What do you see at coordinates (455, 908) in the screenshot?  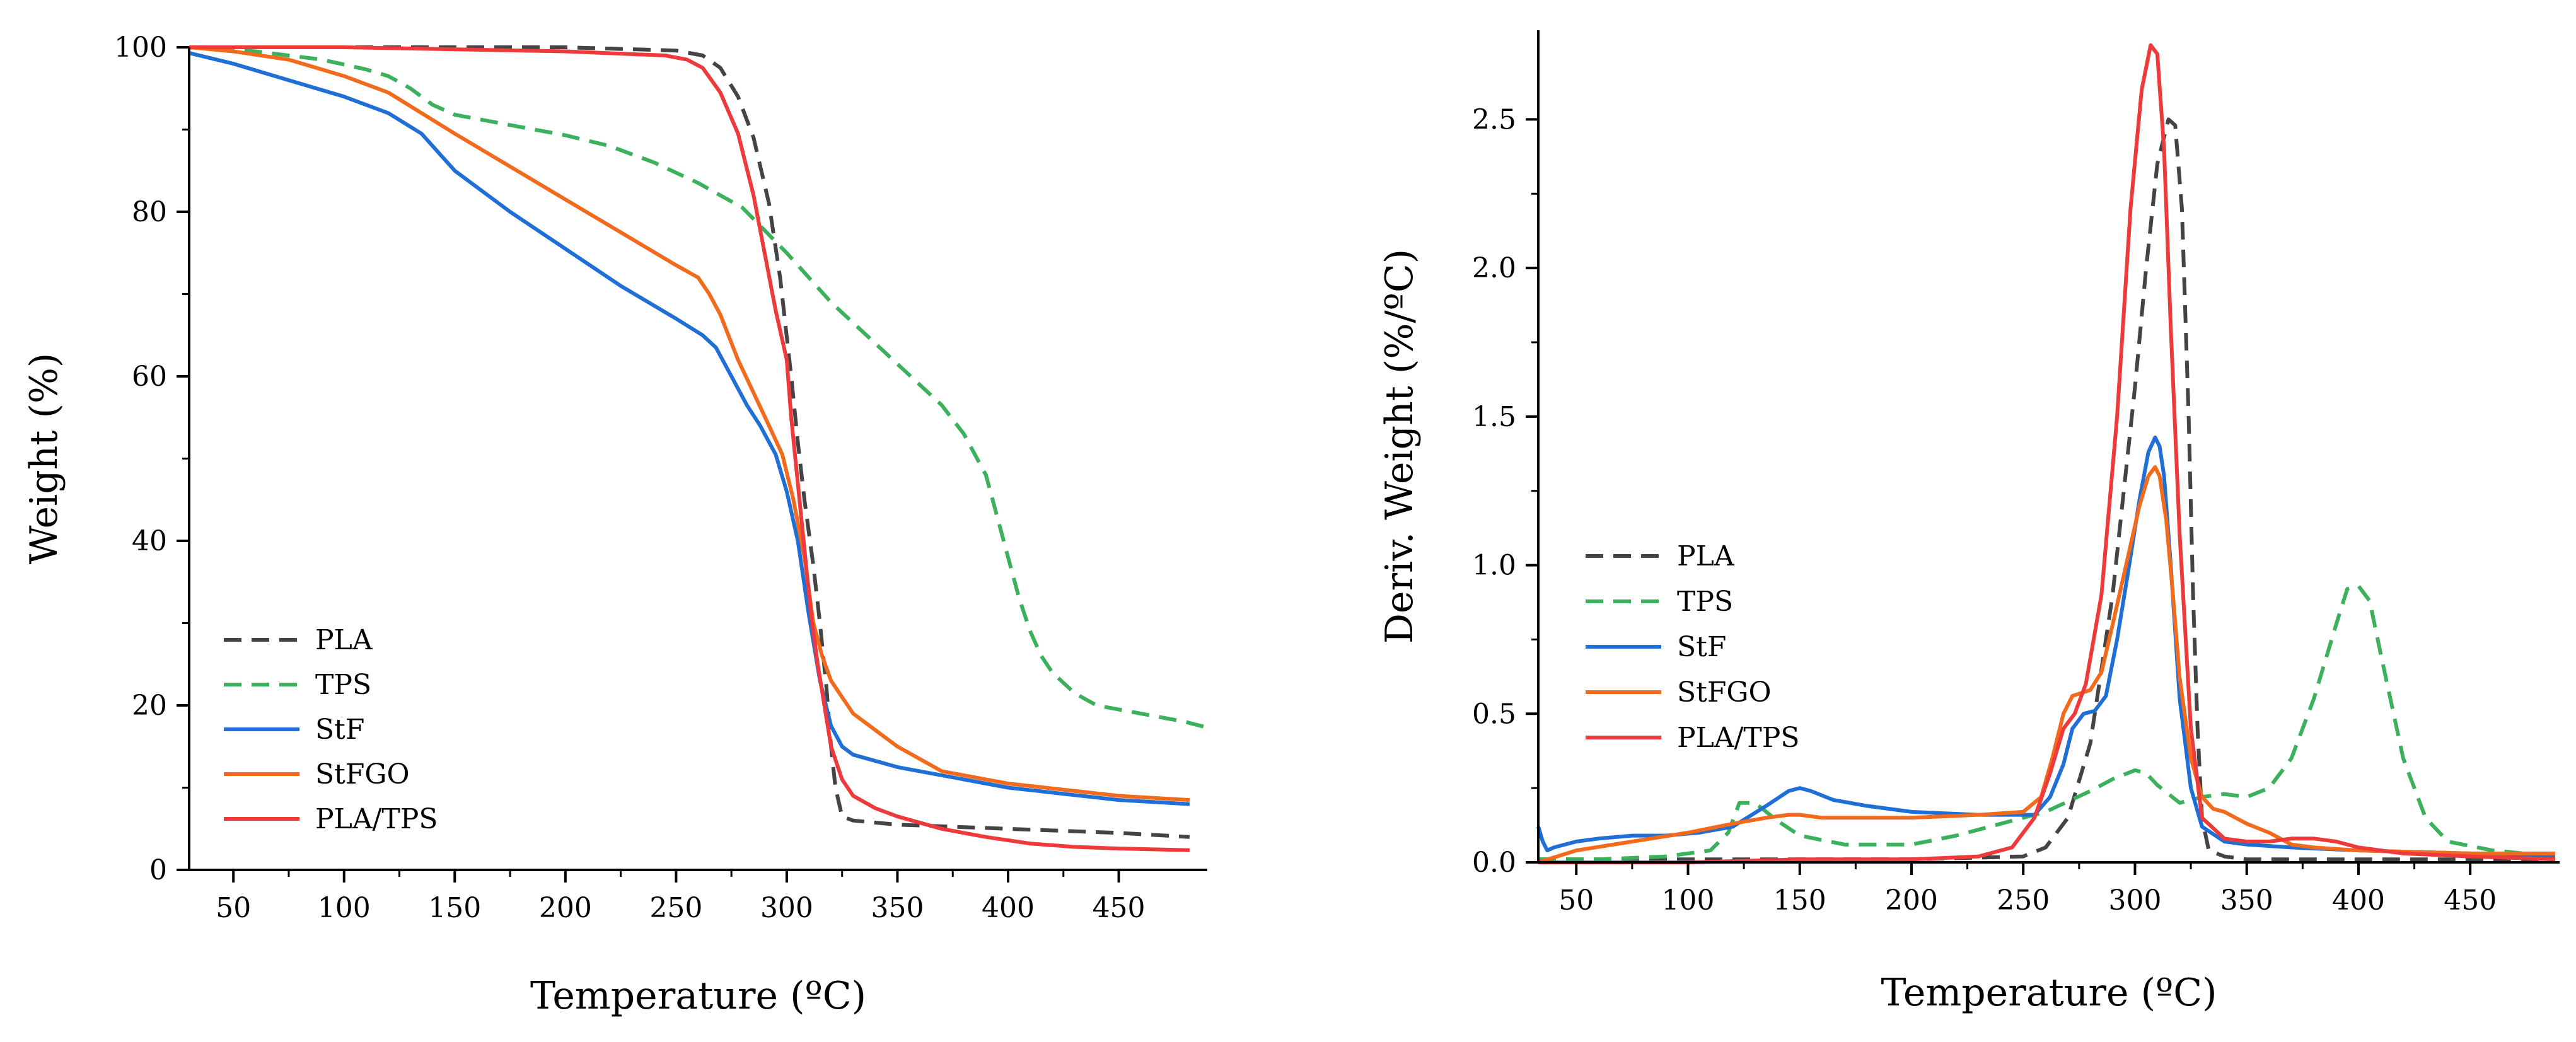 I see `weight-x-tick-label: 150` at bounding box center [455, 908].